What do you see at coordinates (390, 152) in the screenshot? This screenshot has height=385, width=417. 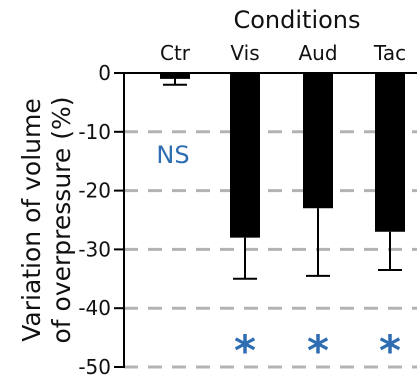 I see `bar-tac` at bounding box center [390, 152].